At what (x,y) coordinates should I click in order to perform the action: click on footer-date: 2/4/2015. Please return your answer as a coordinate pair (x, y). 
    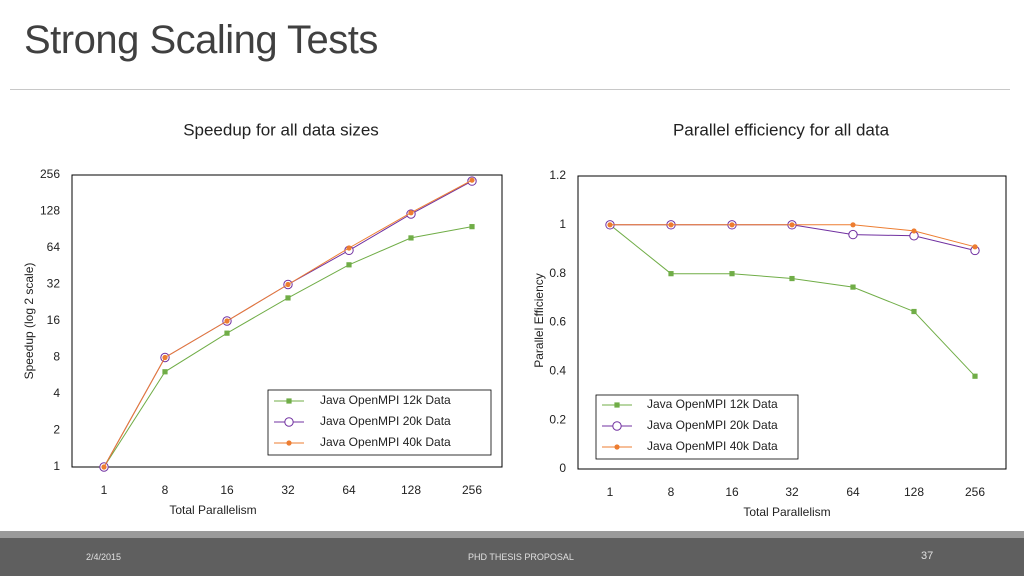
    Looking at the image, I should click on (104, 557).